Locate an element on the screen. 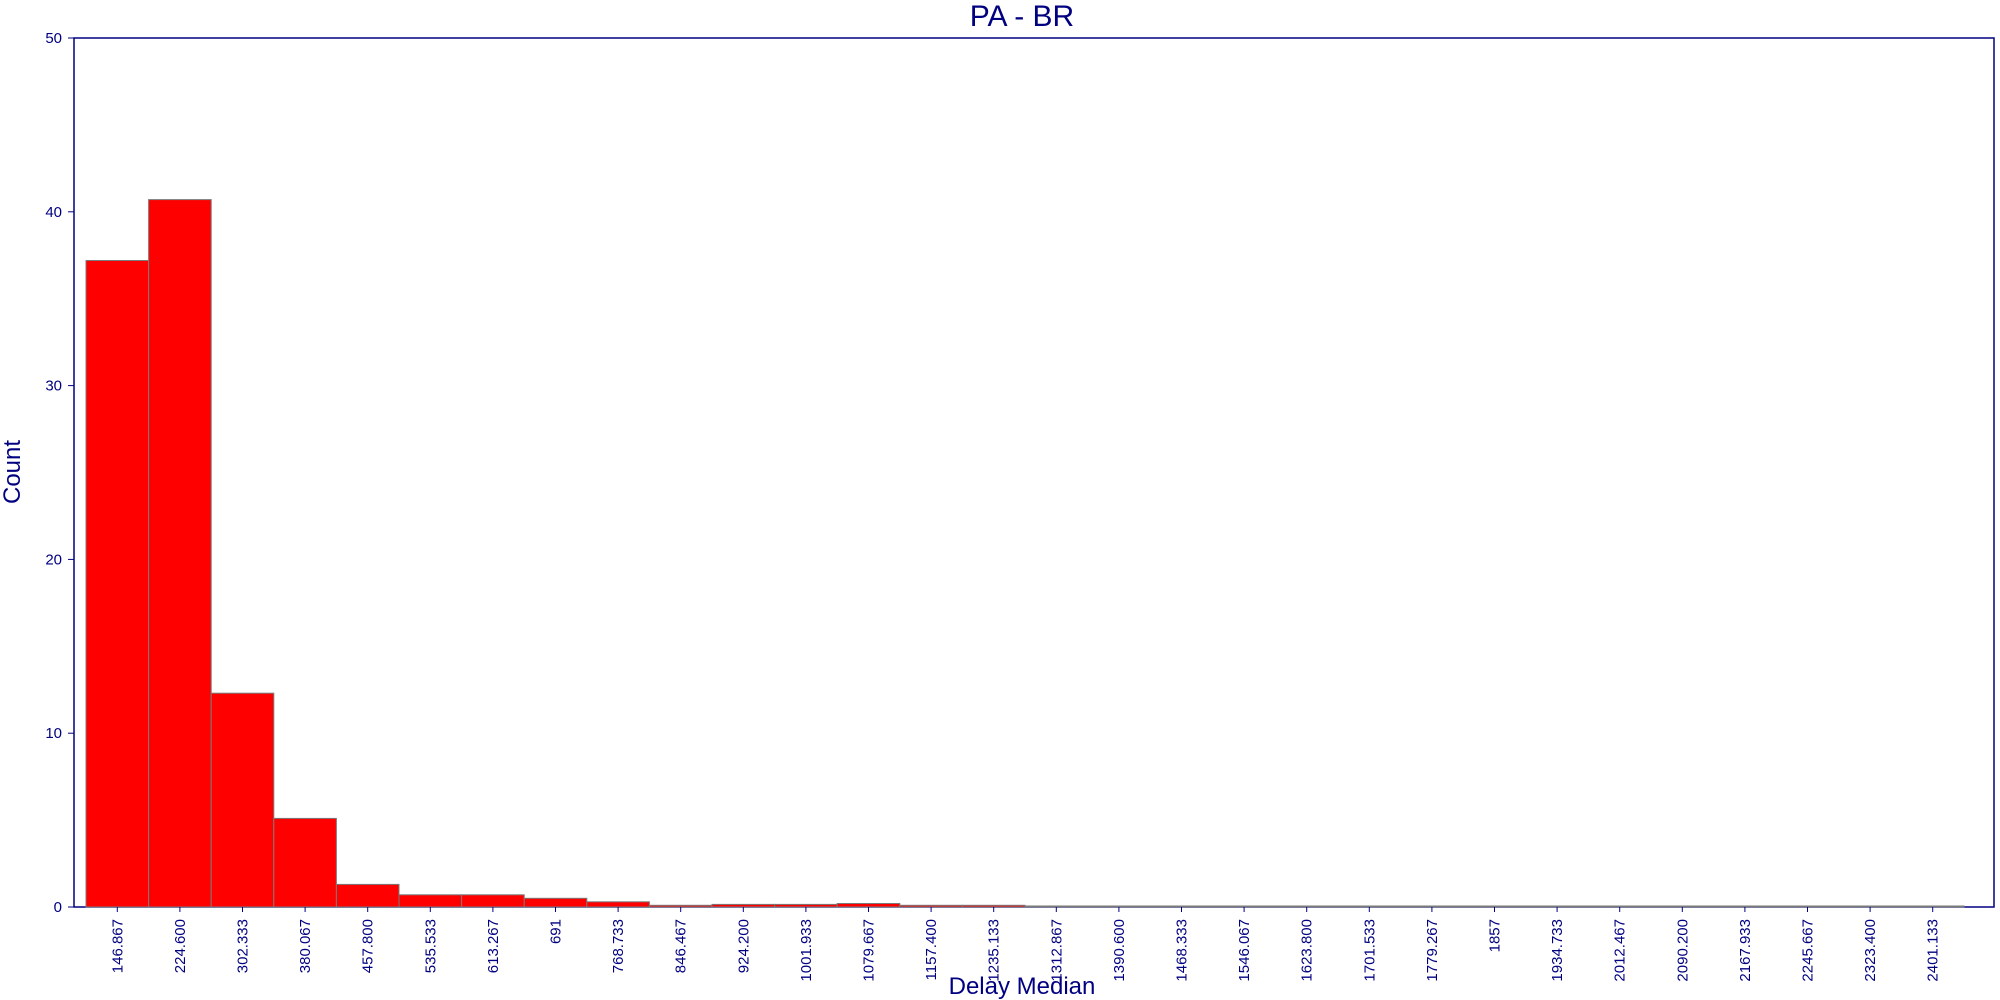 Image resolution: width=2000 pixels, height=1000 pixels. x-tick-label: 146.867 is located at coordinates (117, 946).